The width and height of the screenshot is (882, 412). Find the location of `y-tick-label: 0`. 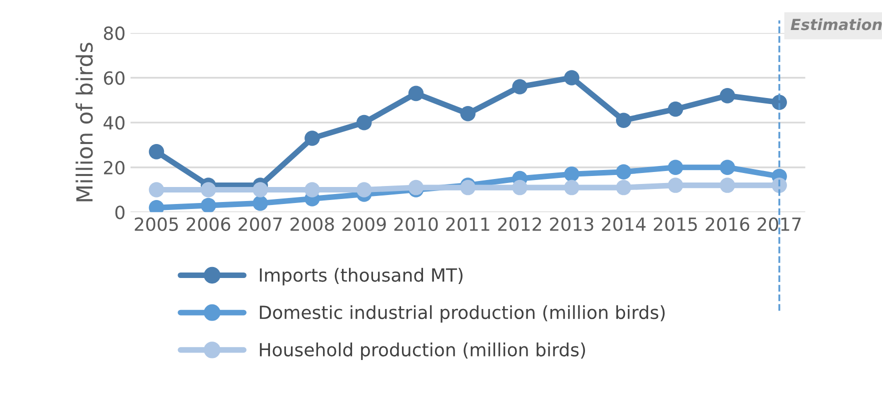

y-tick-label: 0 is located at coordinates (119, 213).